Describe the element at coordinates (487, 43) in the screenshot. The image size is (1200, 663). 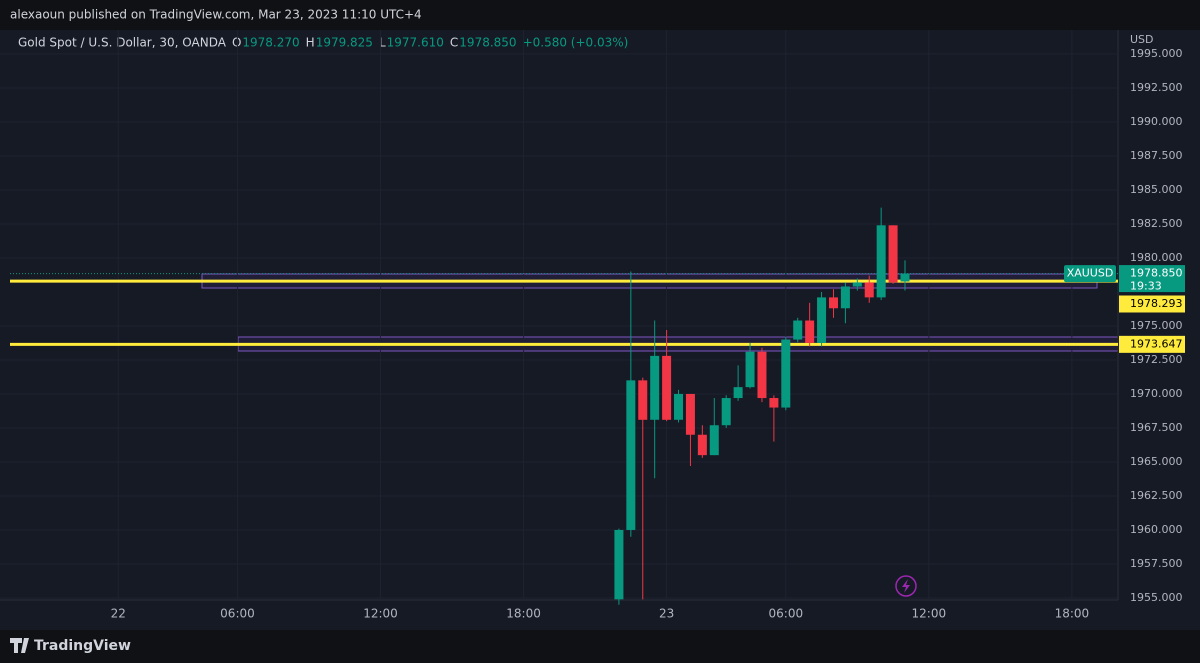
I see `legend-value: 1978.850` at that location.